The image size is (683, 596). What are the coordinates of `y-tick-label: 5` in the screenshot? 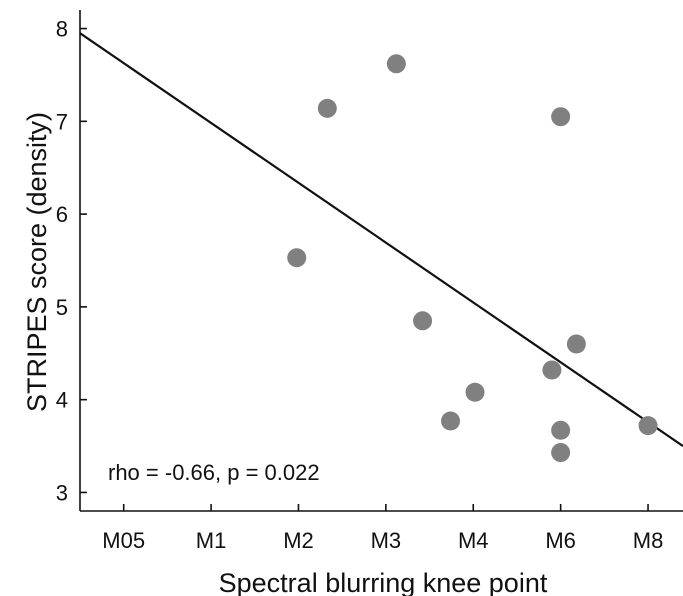 It's located at (62, 307).